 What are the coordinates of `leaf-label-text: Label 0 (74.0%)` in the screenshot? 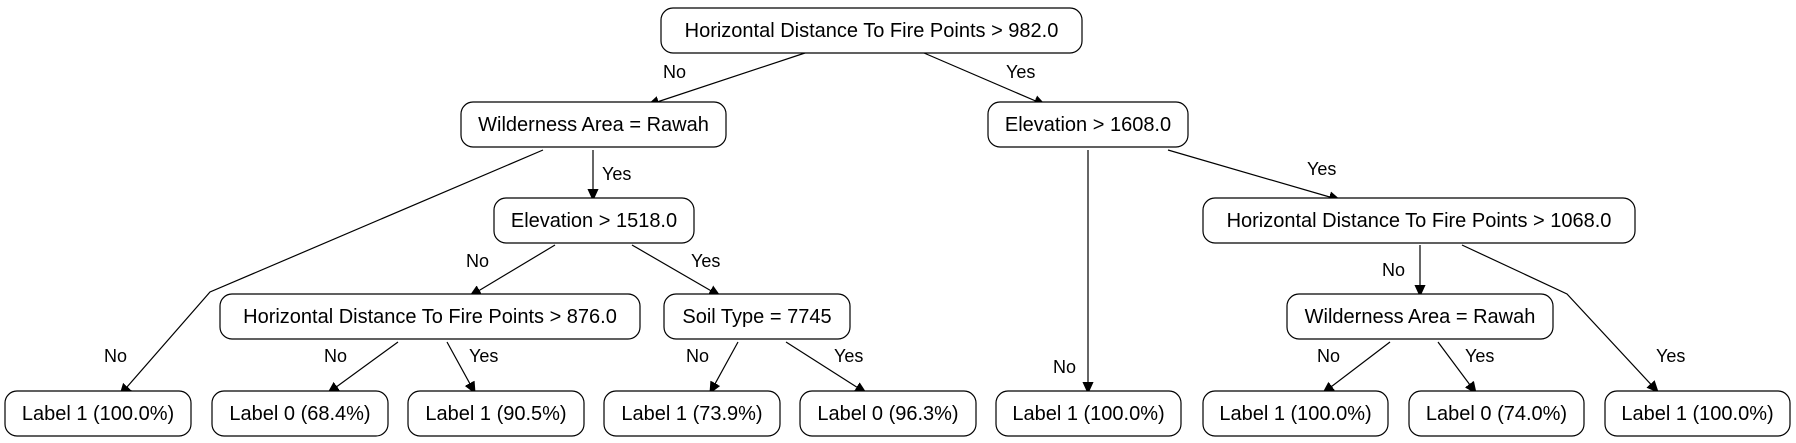 It's located at (1496, 414).